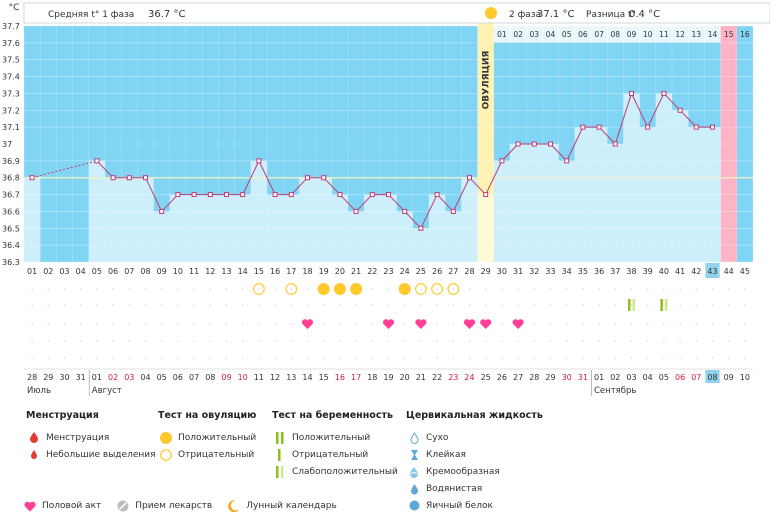 The width and height of the screenshot is (770, 514). I want to click on phase2-day-label: 13, so click(697, 34).